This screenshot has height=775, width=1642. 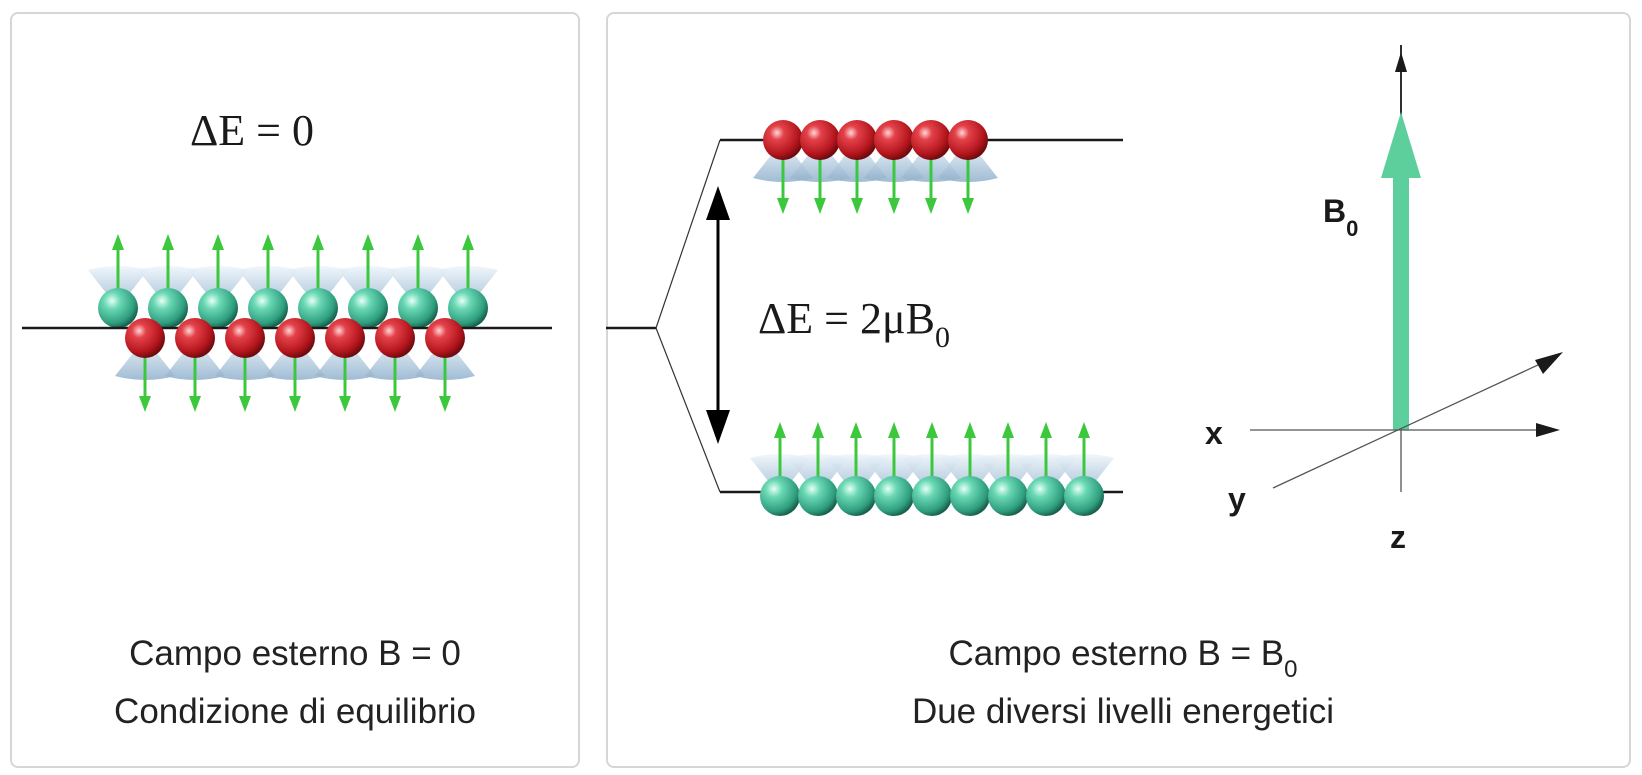 What do you see at coordinates (295, 711) in the screenshot?
I see `left-caption-line2: Condizione di equilibrio` at bounding box center [295, 711].